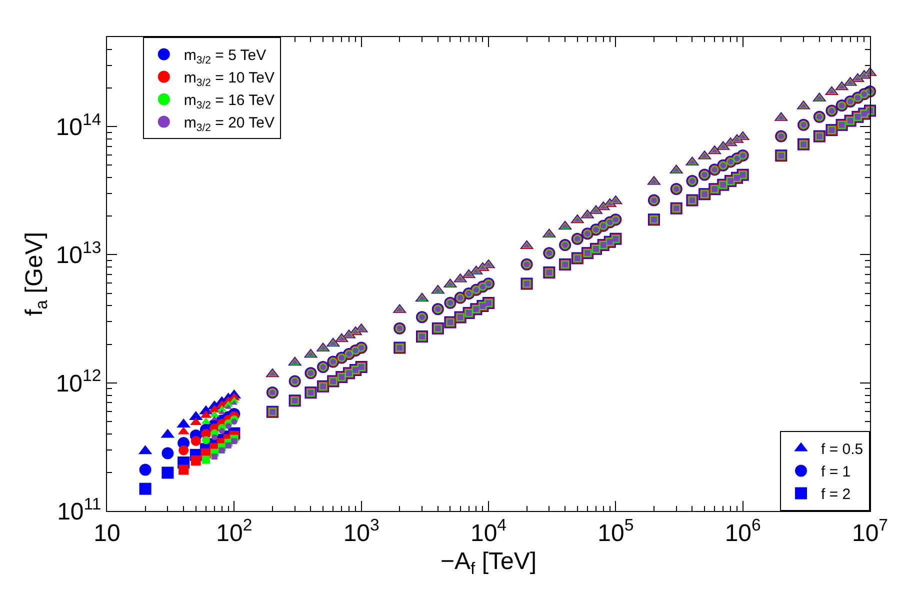 The height and width of the screenshot is (597, 900). I want to click on legend-label: f = 1, so click(836, 472).